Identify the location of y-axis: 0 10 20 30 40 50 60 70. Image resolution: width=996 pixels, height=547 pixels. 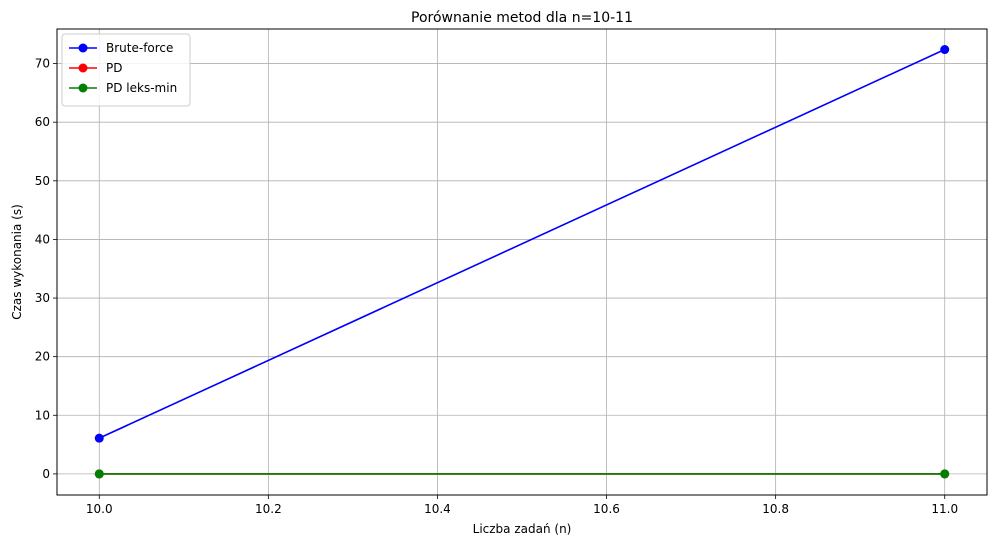
(46, 269).